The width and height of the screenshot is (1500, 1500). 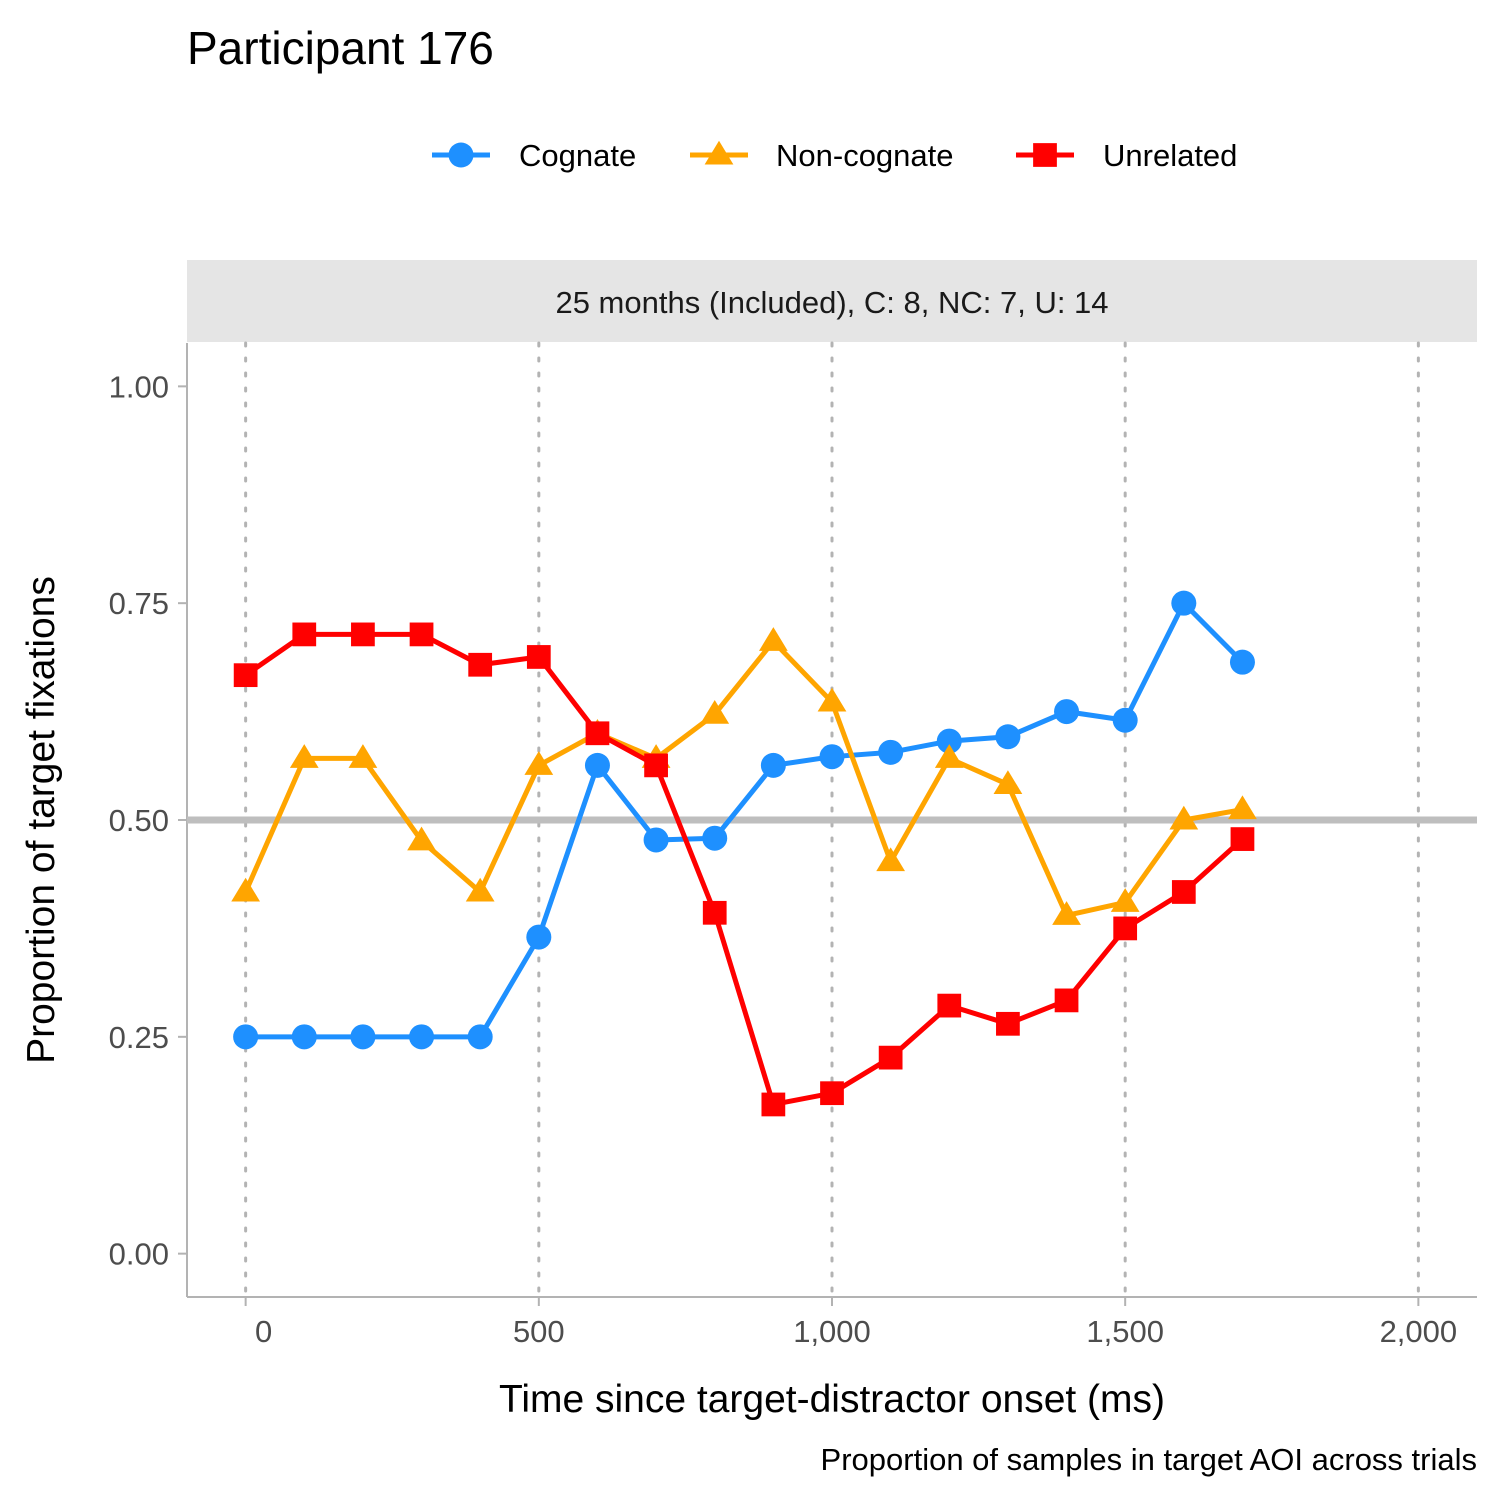 What do you see at coordinates (41, 820) in the screenshot?
I see `y-axis-label: Proportion of target fixations` at bounding box center [41, 820].